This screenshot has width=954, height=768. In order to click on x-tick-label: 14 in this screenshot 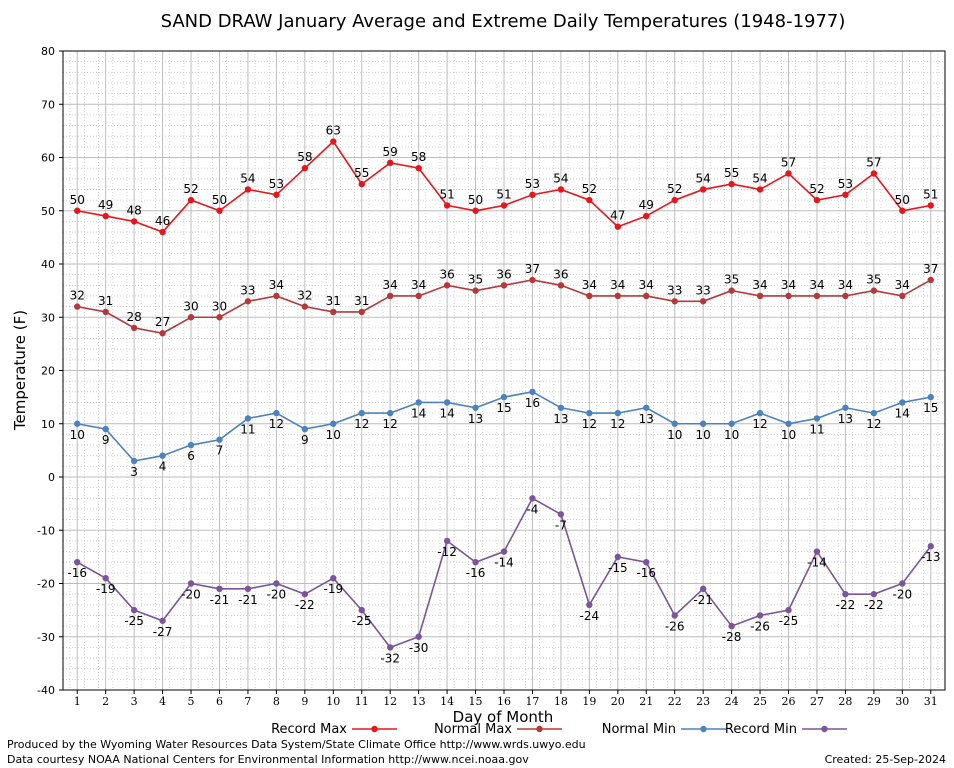, I will do `click(447, 701)`.